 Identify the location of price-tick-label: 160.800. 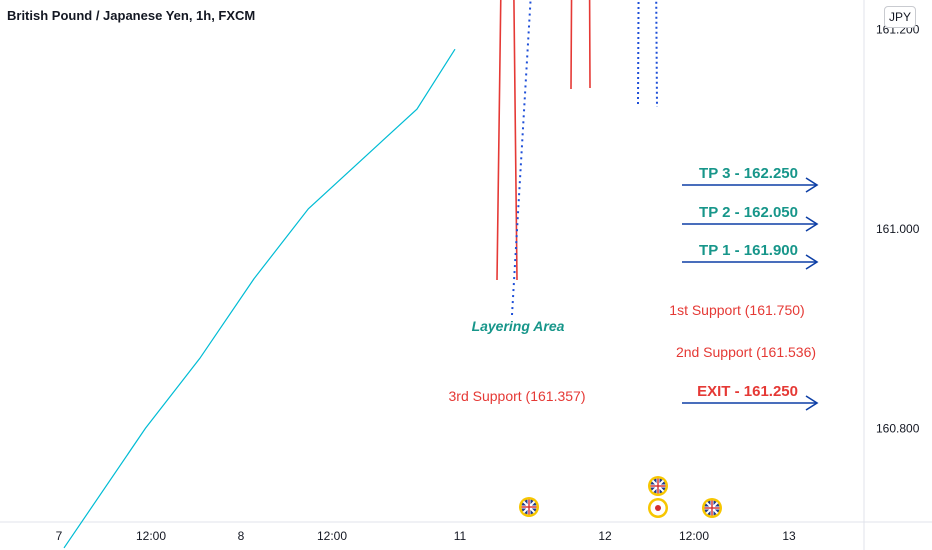
(898, 428).